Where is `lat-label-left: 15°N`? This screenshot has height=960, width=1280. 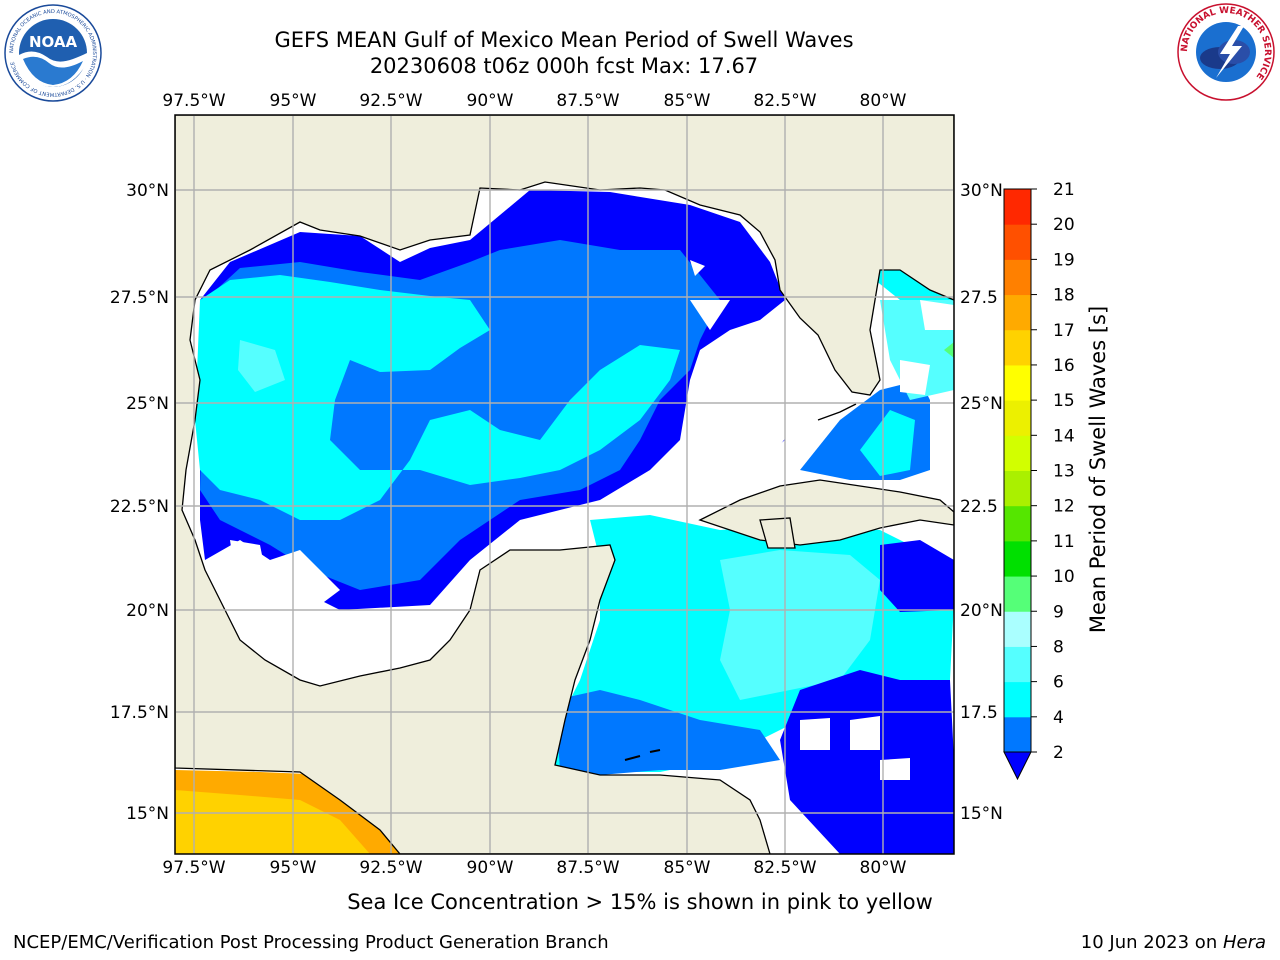
lat-label-left: 15°N is located at coordinates (147, 814).